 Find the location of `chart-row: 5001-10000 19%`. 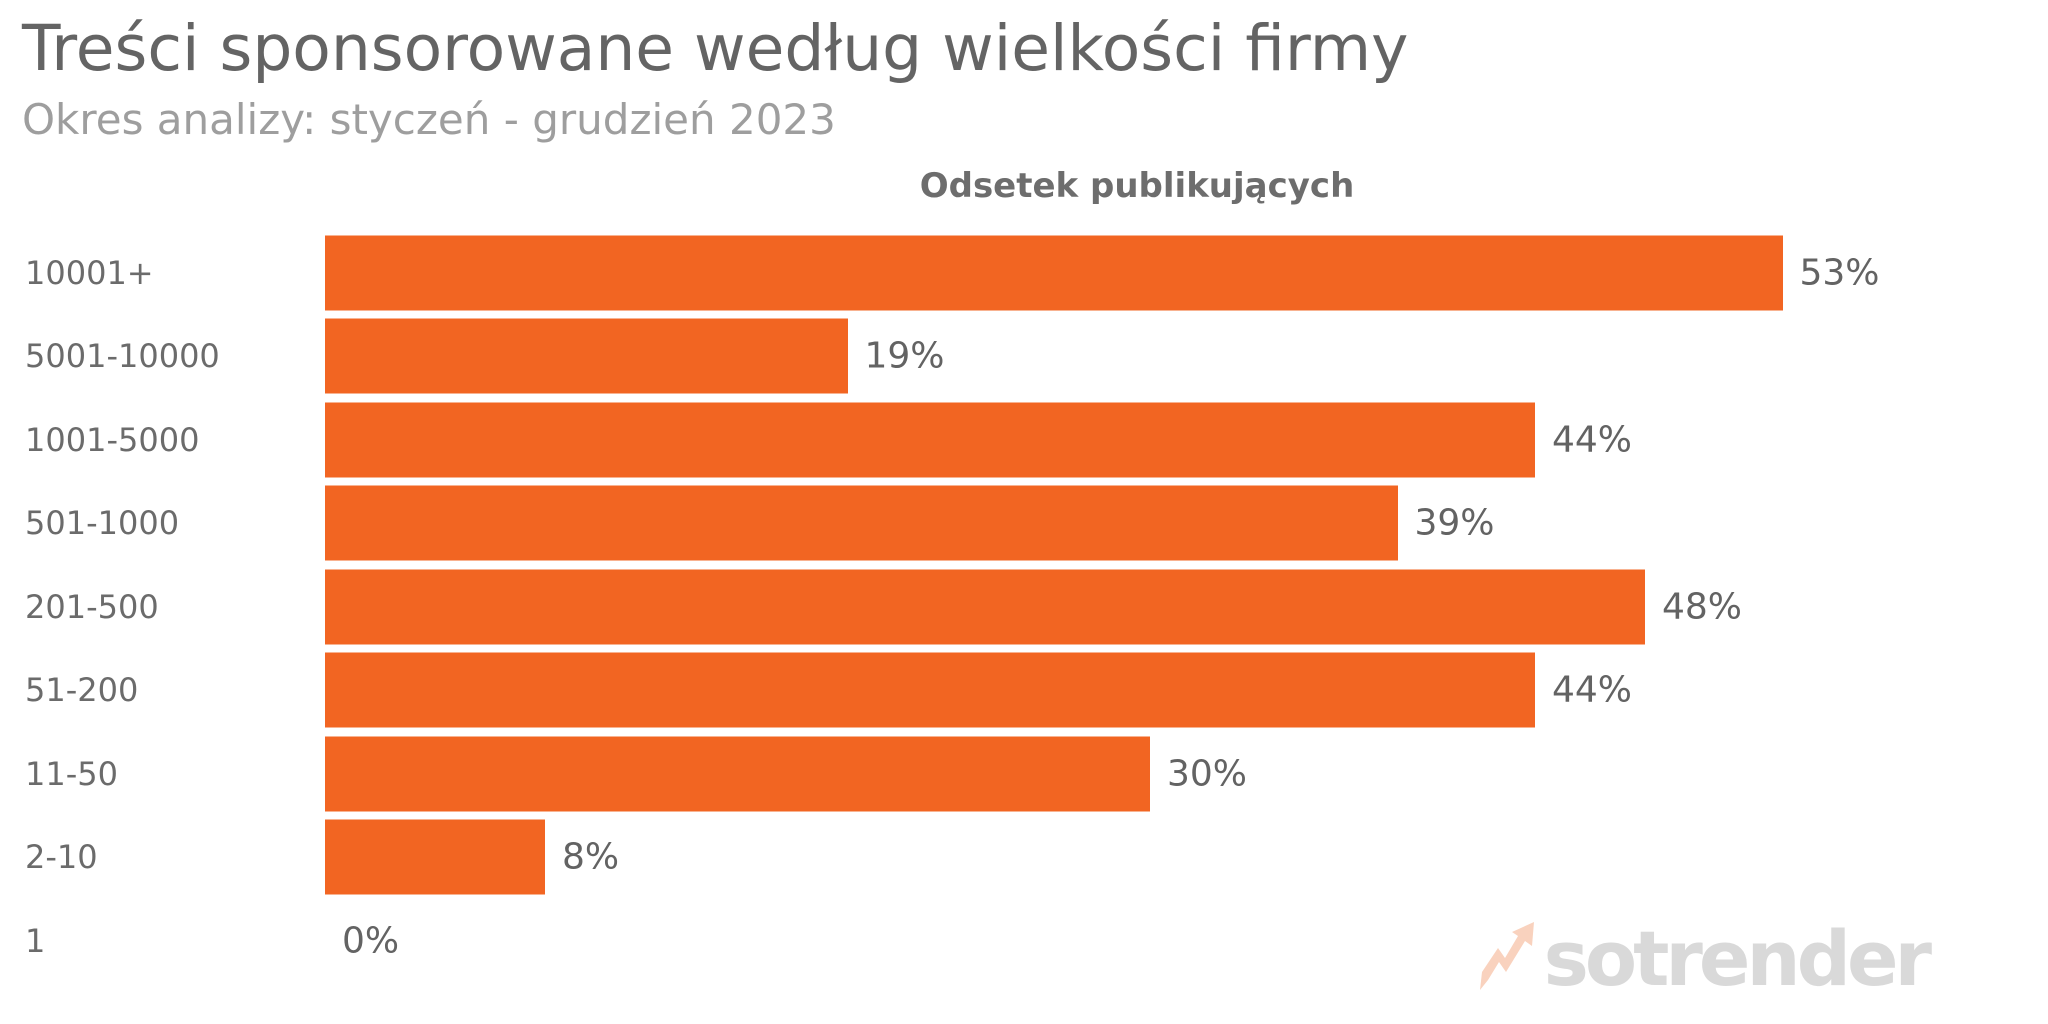

chart-row: 5001-10000 19% is located at coordinates (1024, 357).